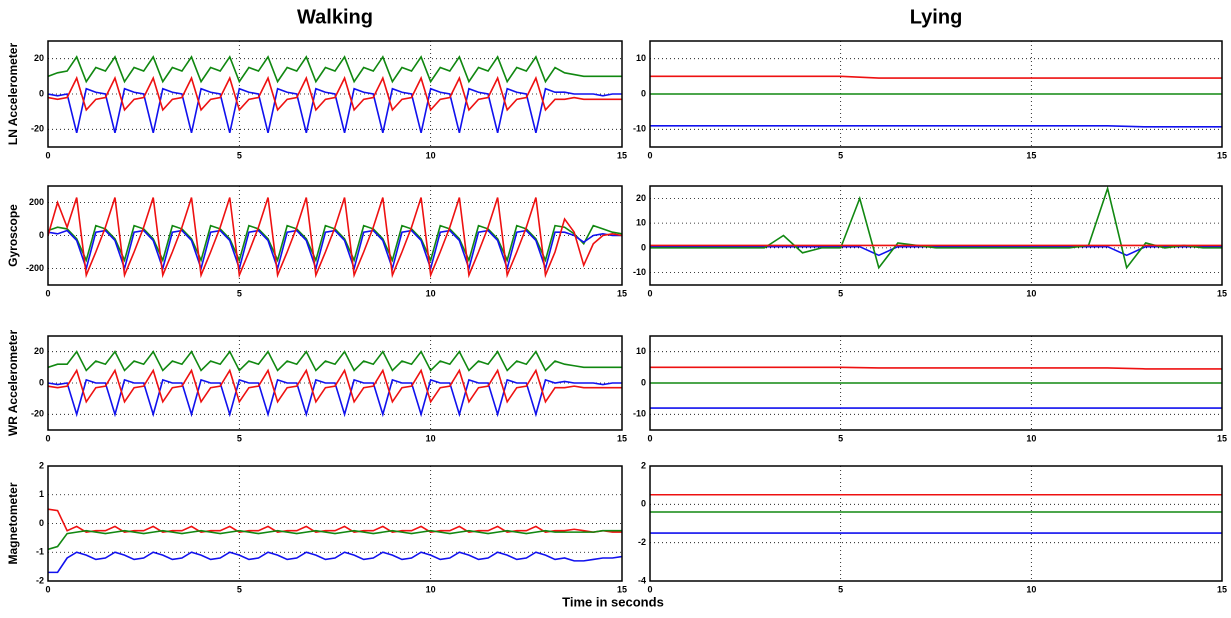 The height and width of the screenshot is (618, 1231). Describe the element at coordinates (642, 580) in the screenshot. I see `y-tick-label: -4` at that location.